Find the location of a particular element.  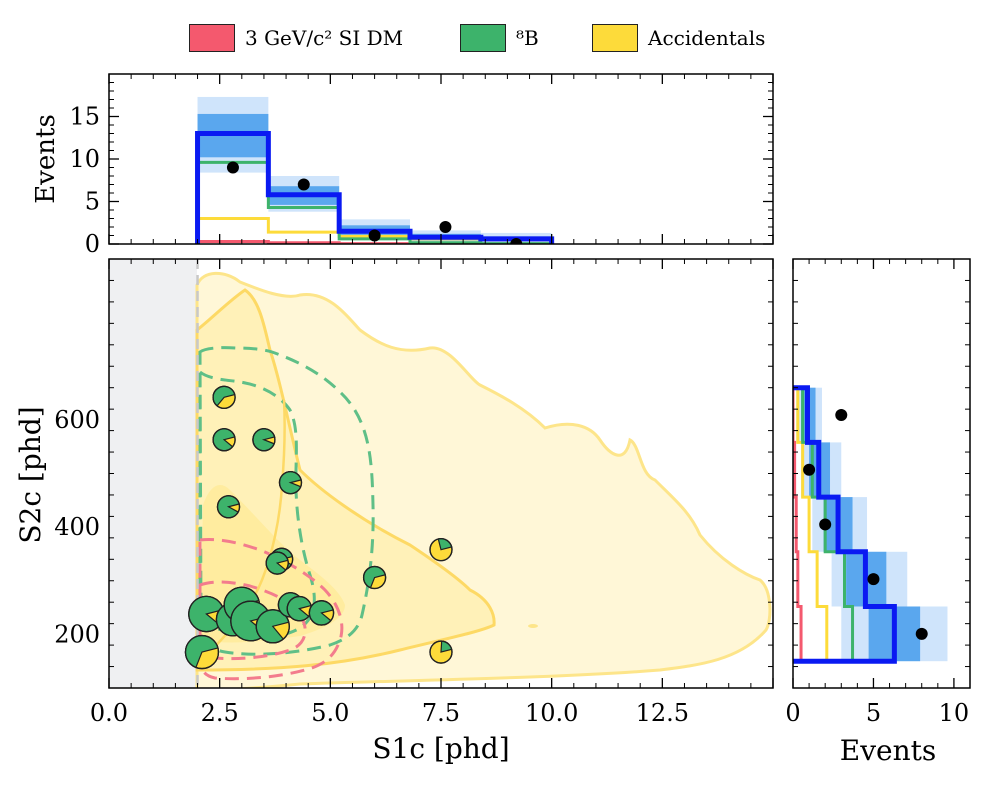

b8-outer-contour is located at coordinates (286, 501).